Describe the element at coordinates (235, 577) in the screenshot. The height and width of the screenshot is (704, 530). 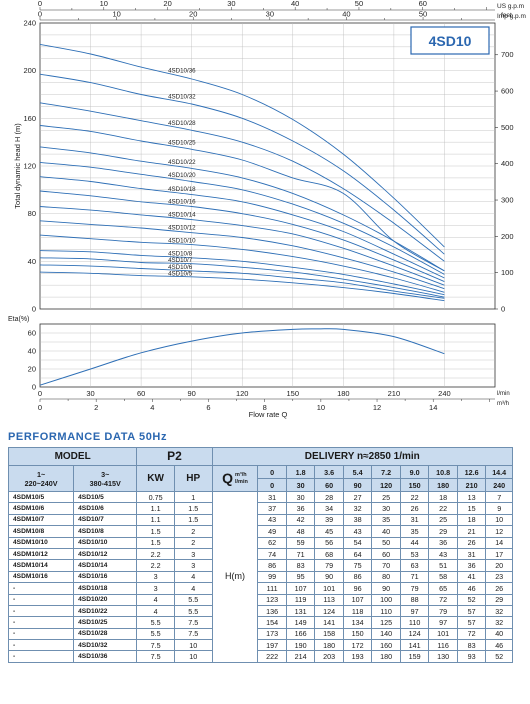
I see `head-unit-cell: H(m)` at that location.